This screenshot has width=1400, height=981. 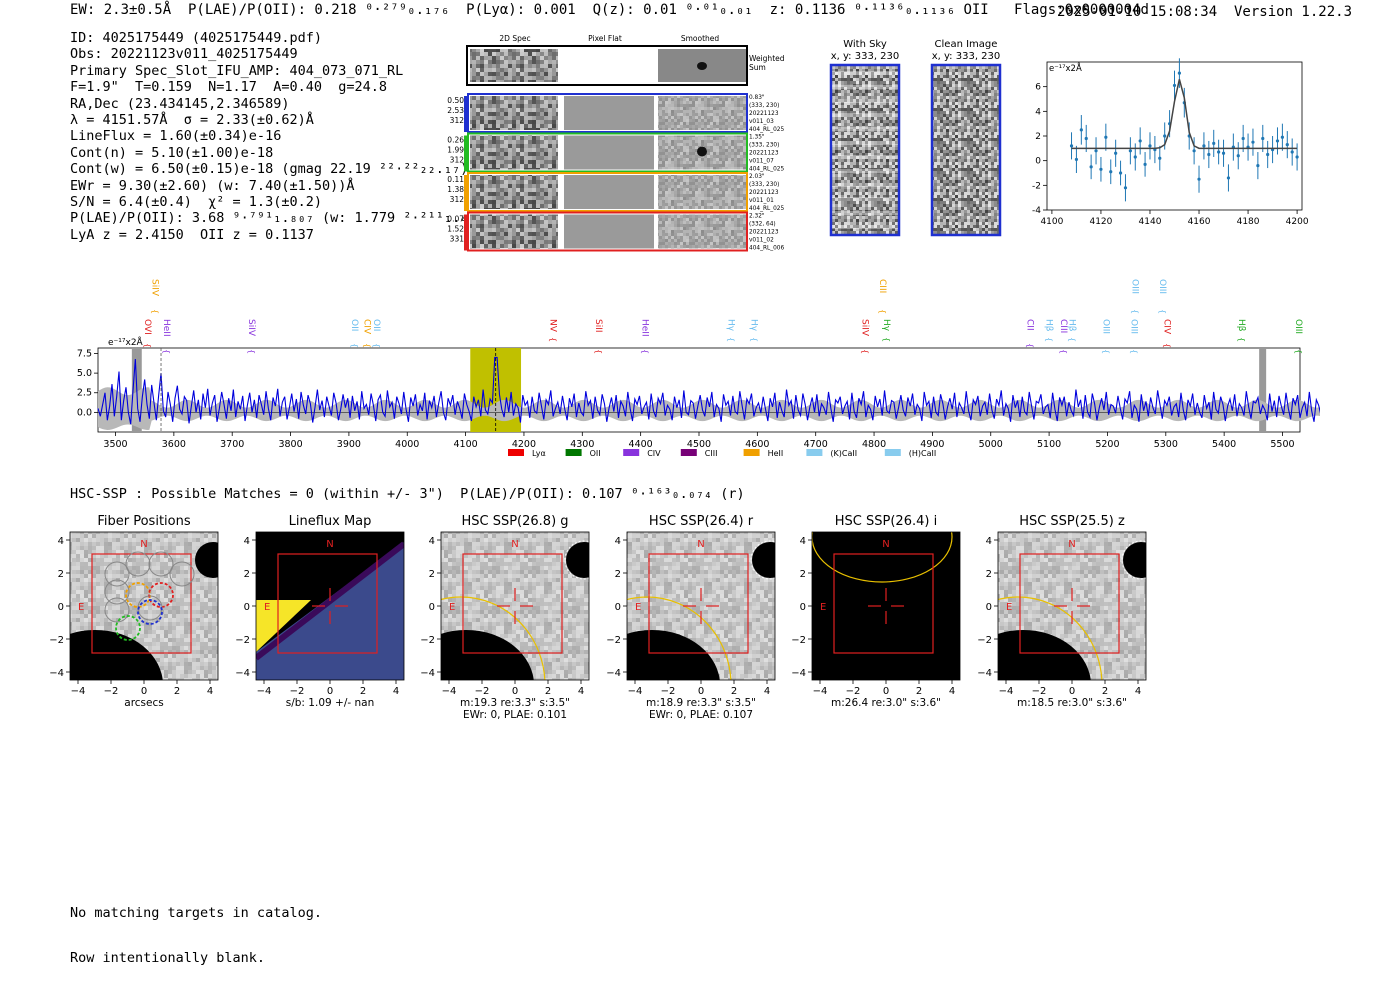 I want to click on cutout-caption: m:26.4 re:3.0" s:3.6", so click(x=886, y=703).